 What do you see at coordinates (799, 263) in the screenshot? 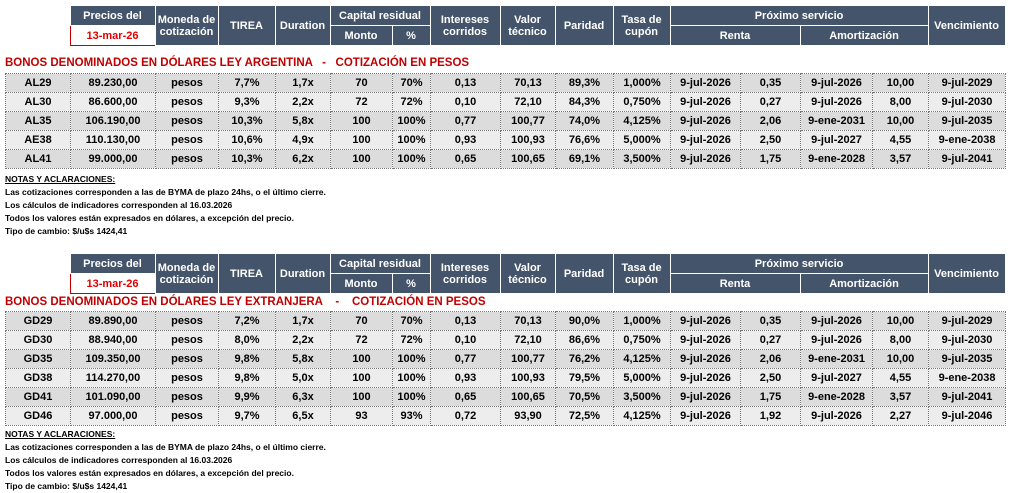
I see `header-cell: Próximo servicio` at bounding box center [799, 263].